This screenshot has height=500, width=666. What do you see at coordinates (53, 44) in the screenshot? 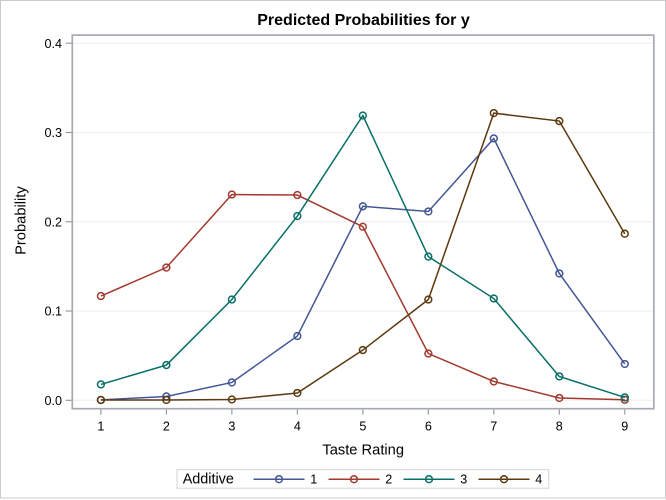
I see `svg-text: 0.4` at bounding box center [53, 44].